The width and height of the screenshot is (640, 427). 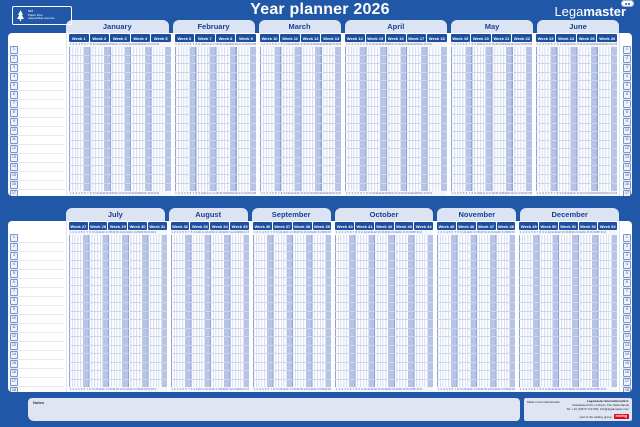 I want to click on row-number: 14, so click(x=627, y=355).